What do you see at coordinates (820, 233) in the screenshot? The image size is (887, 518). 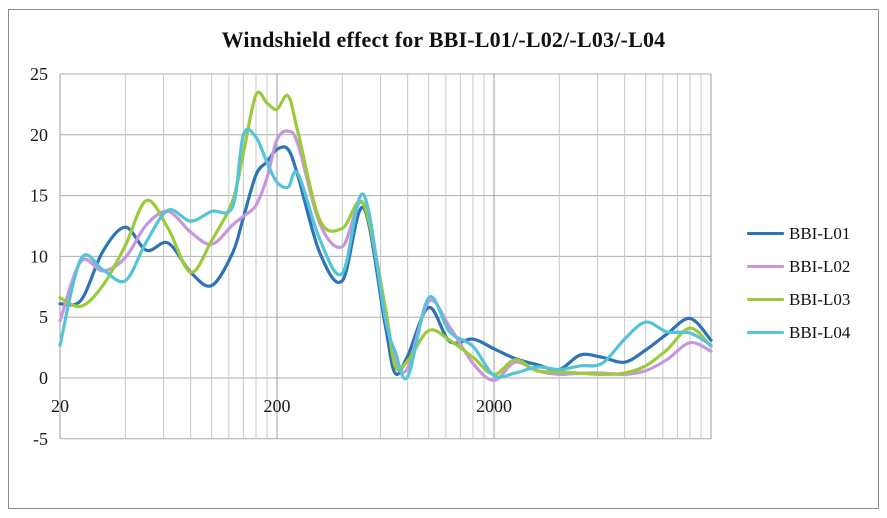 I see `legend-label-bbi-l01: BBI-L01` at bounding box center [820, 233].